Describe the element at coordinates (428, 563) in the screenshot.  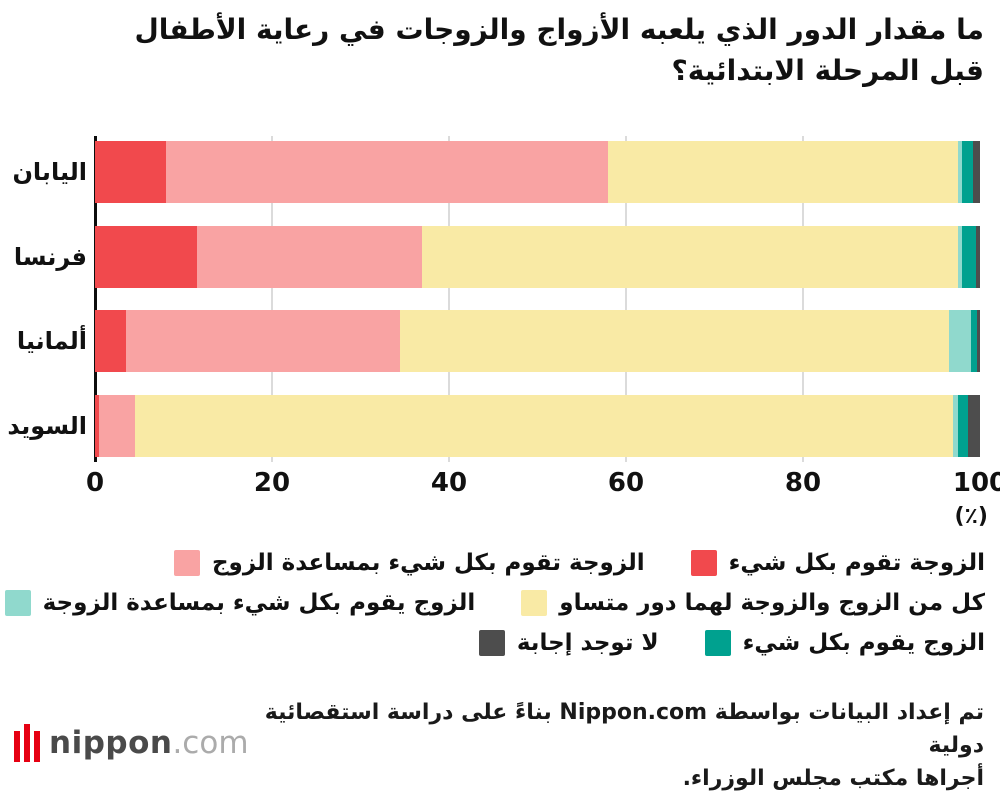
I see `legend-label: الزوجة تقوم بكل شيء بمساعدة الزوج` at that location.